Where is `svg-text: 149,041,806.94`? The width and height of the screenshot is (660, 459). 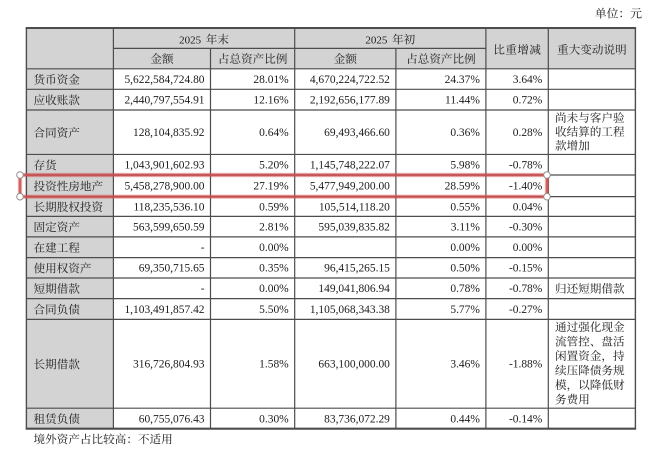 svg-text: 149,041,806.94 is located at coordinates (354, 289).